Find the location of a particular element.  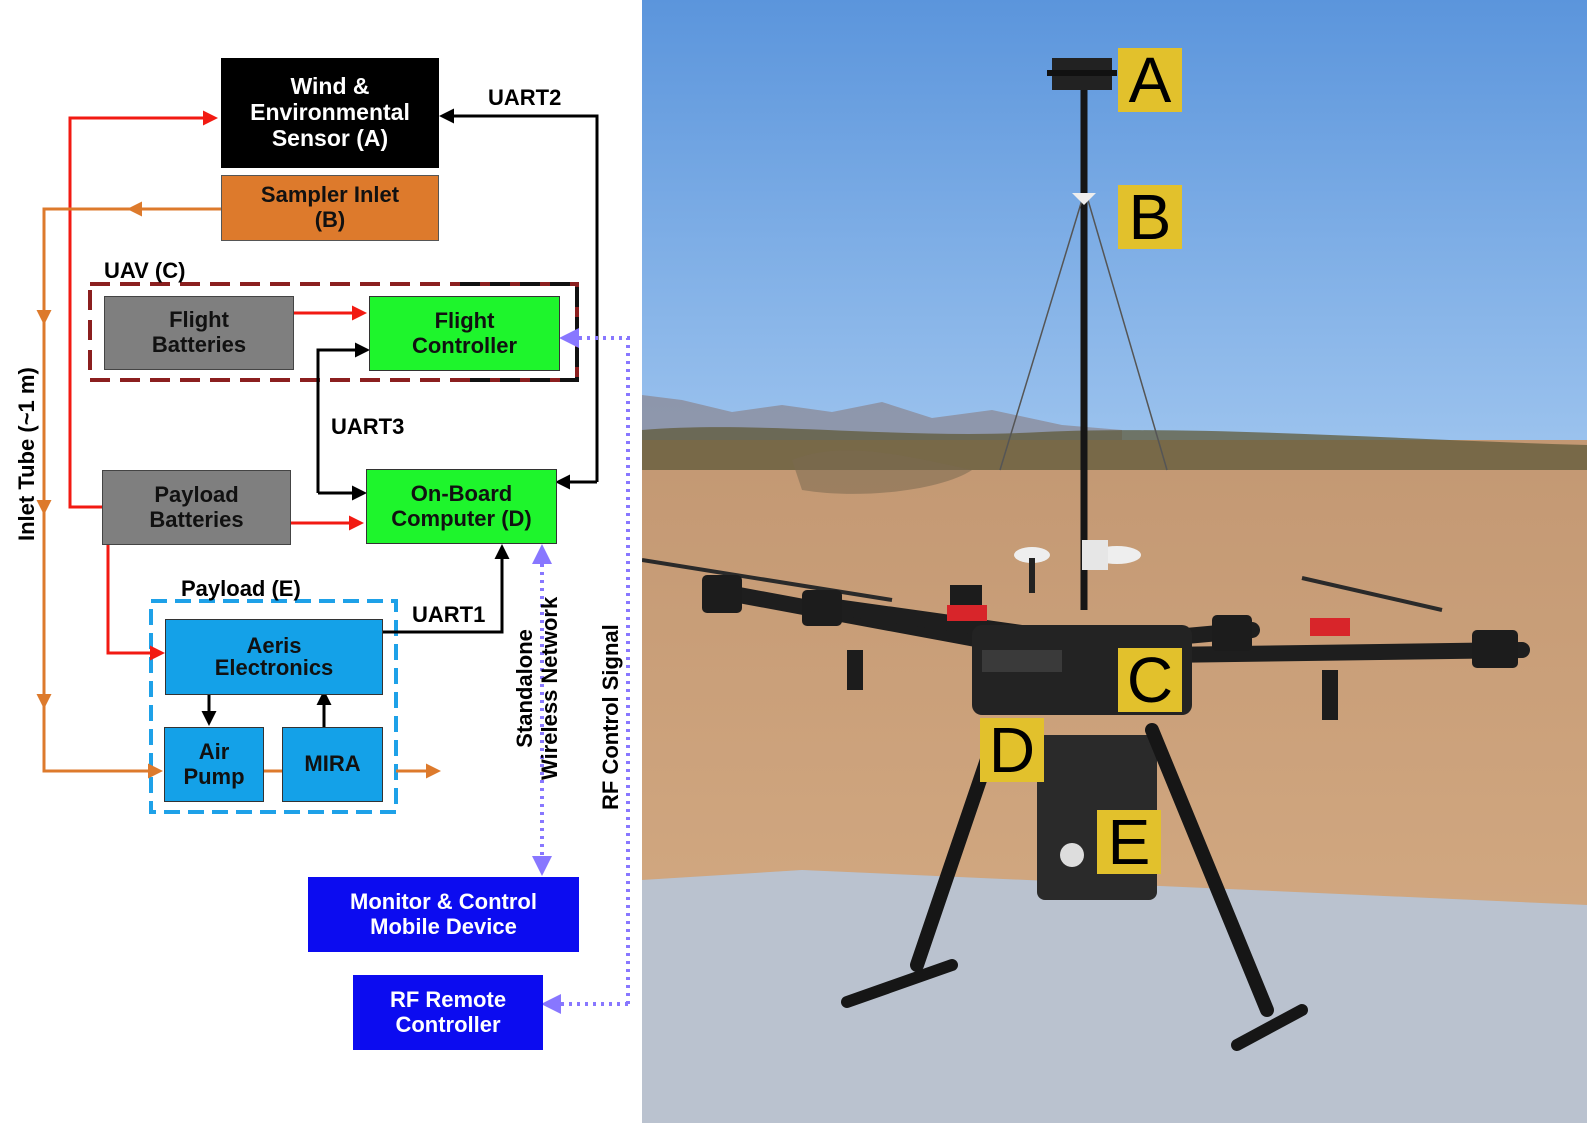

onboard-computer-block: On-Board Computer (D) is located at coordinates (461, 506).